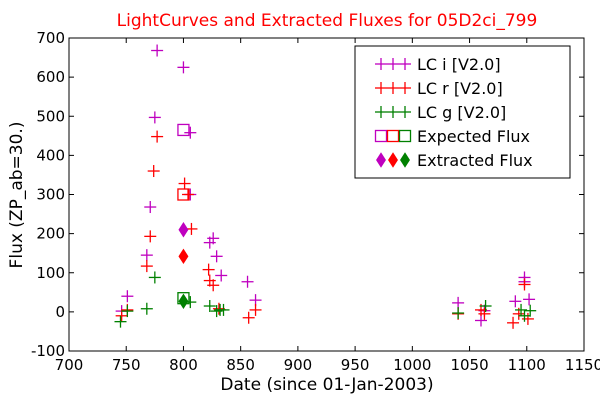 The height and width of the screenshot is (400, 600). What do you see at coordinates (473, 136) in the screenshot?
I see `legend-label: Expected Flux` at bounding box center [473, 136].